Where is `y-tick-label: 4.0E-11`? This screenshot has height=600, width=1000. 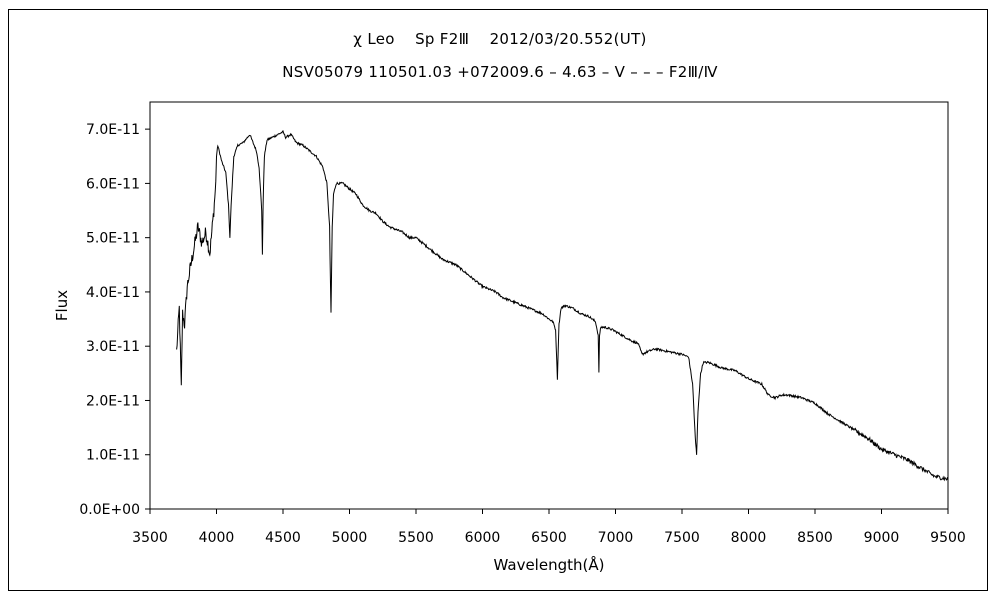 y-tick-label: 4.0E-11 is located at coordinates (113, 293).